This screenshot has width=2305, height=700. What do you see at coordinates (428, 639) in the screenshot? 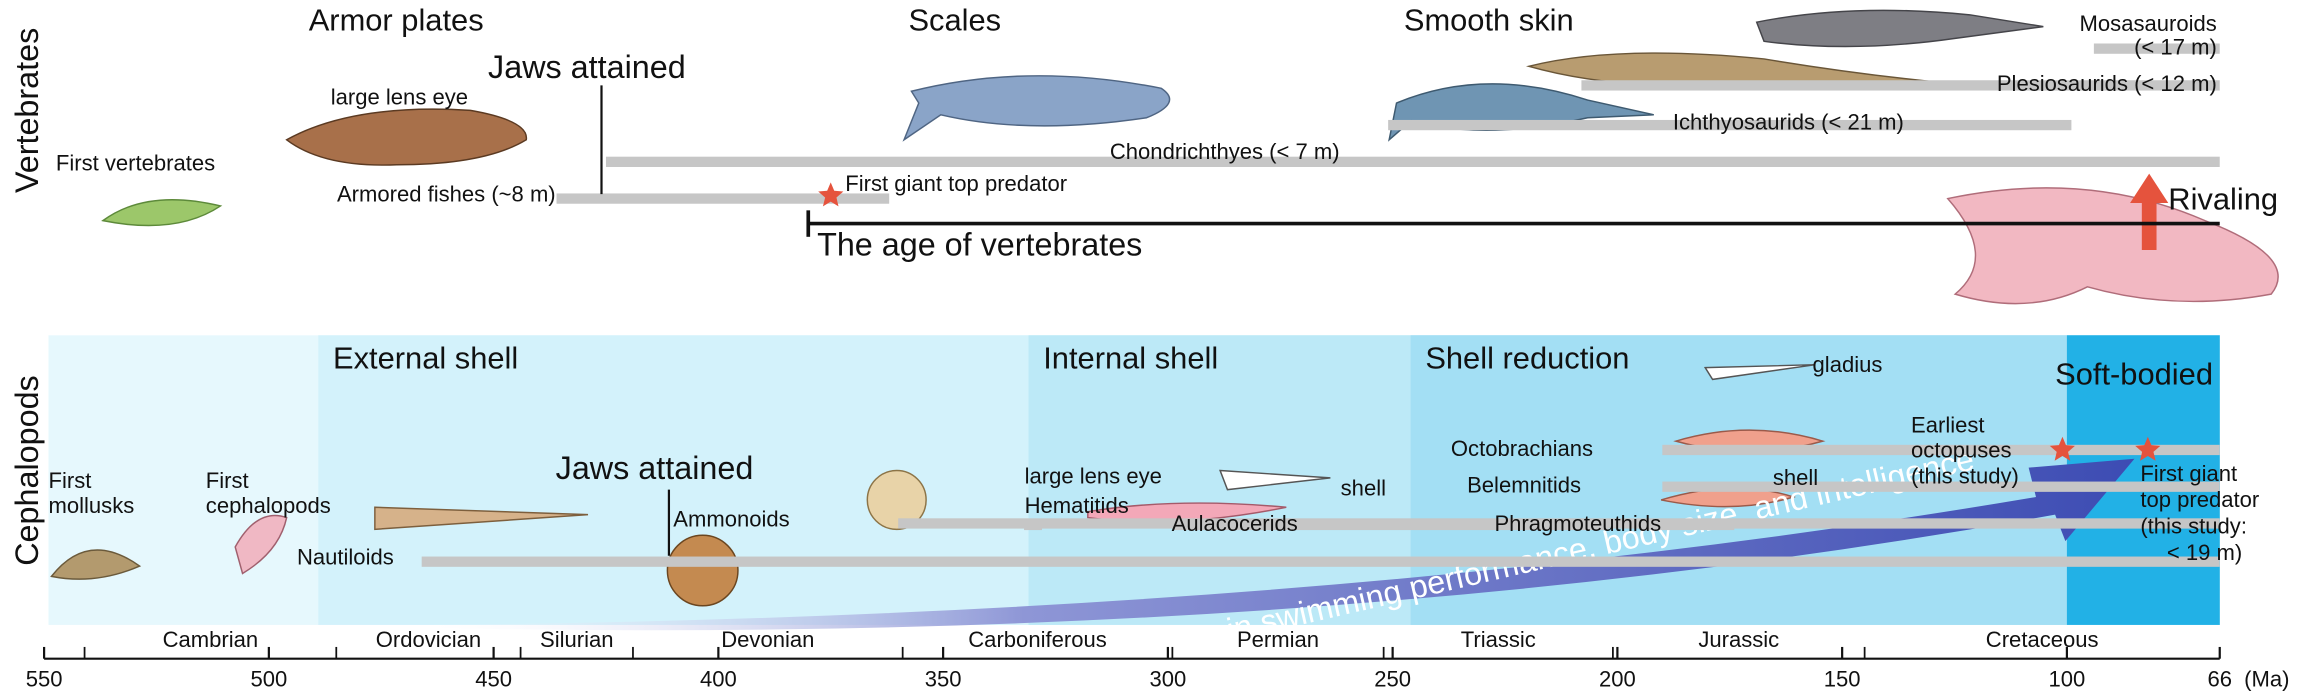
I see `period-label: Ordovician` at bounding box center [428, 639].